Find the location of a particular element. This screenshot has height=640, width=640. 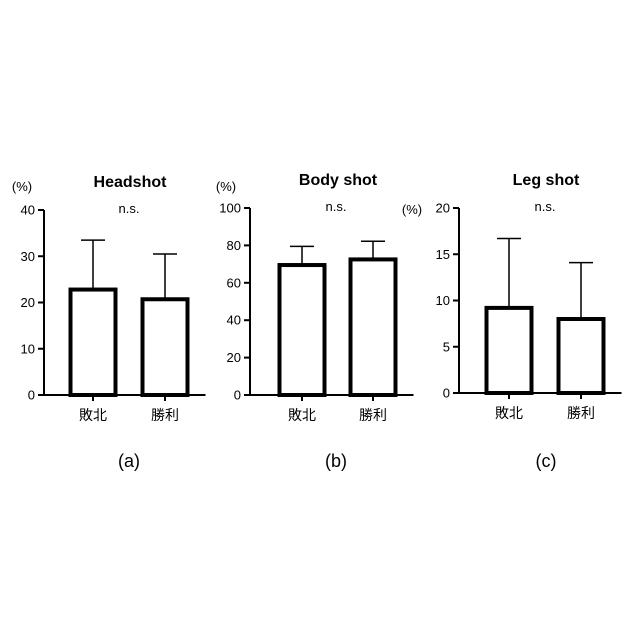

plot-area: 0 20 40 60 80 100 敗北 勝利 is located at coordinates (316, 312).